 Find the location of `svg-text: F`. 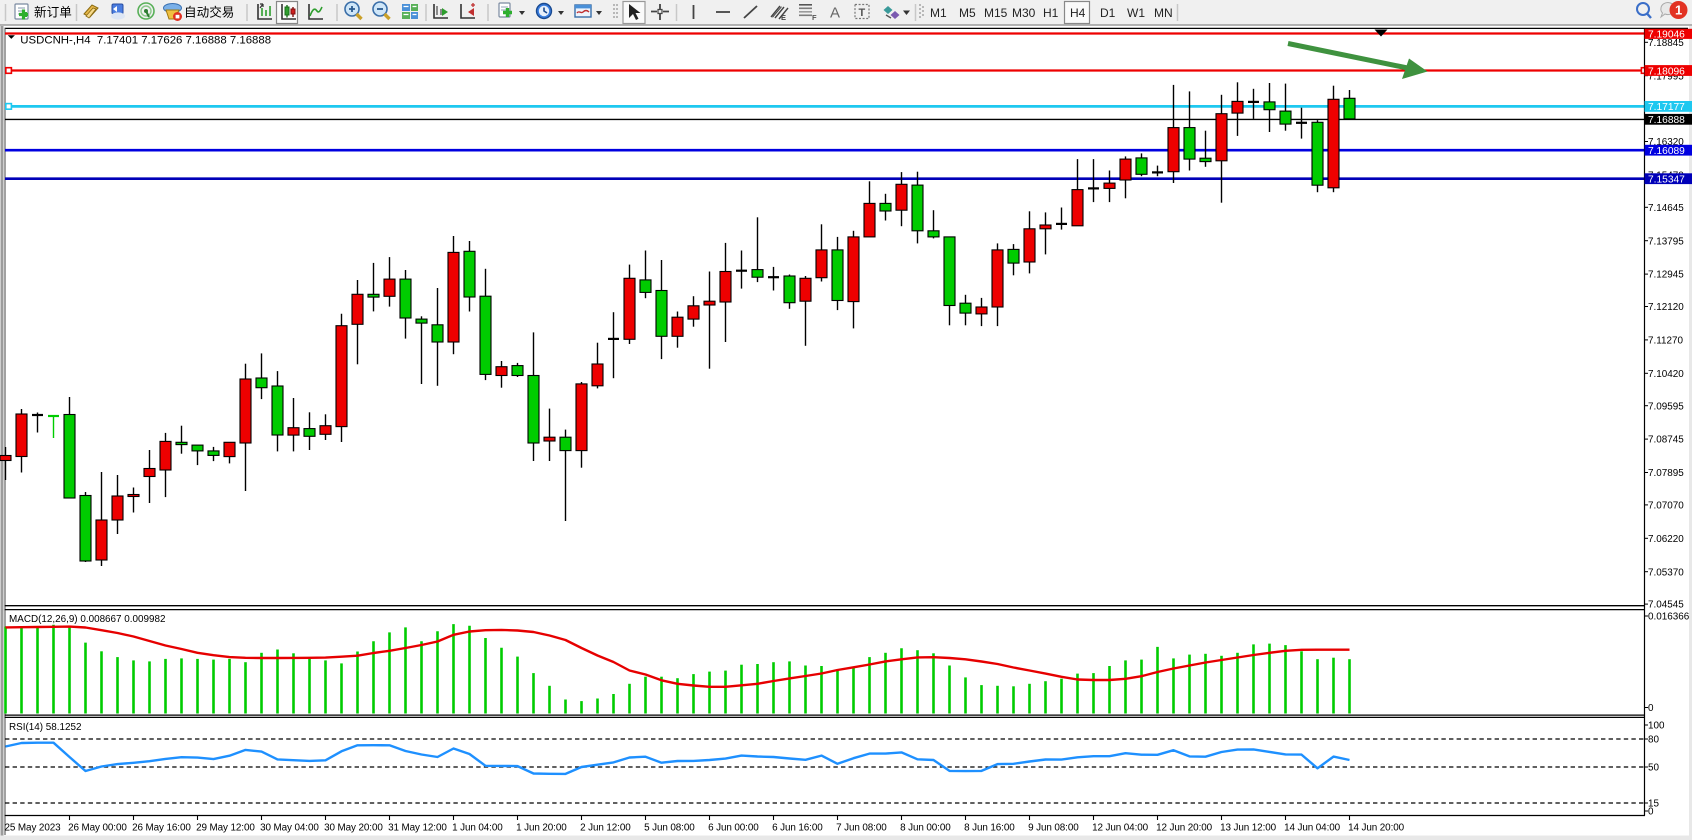

svg-text: F is located at coordinates (814, 17).